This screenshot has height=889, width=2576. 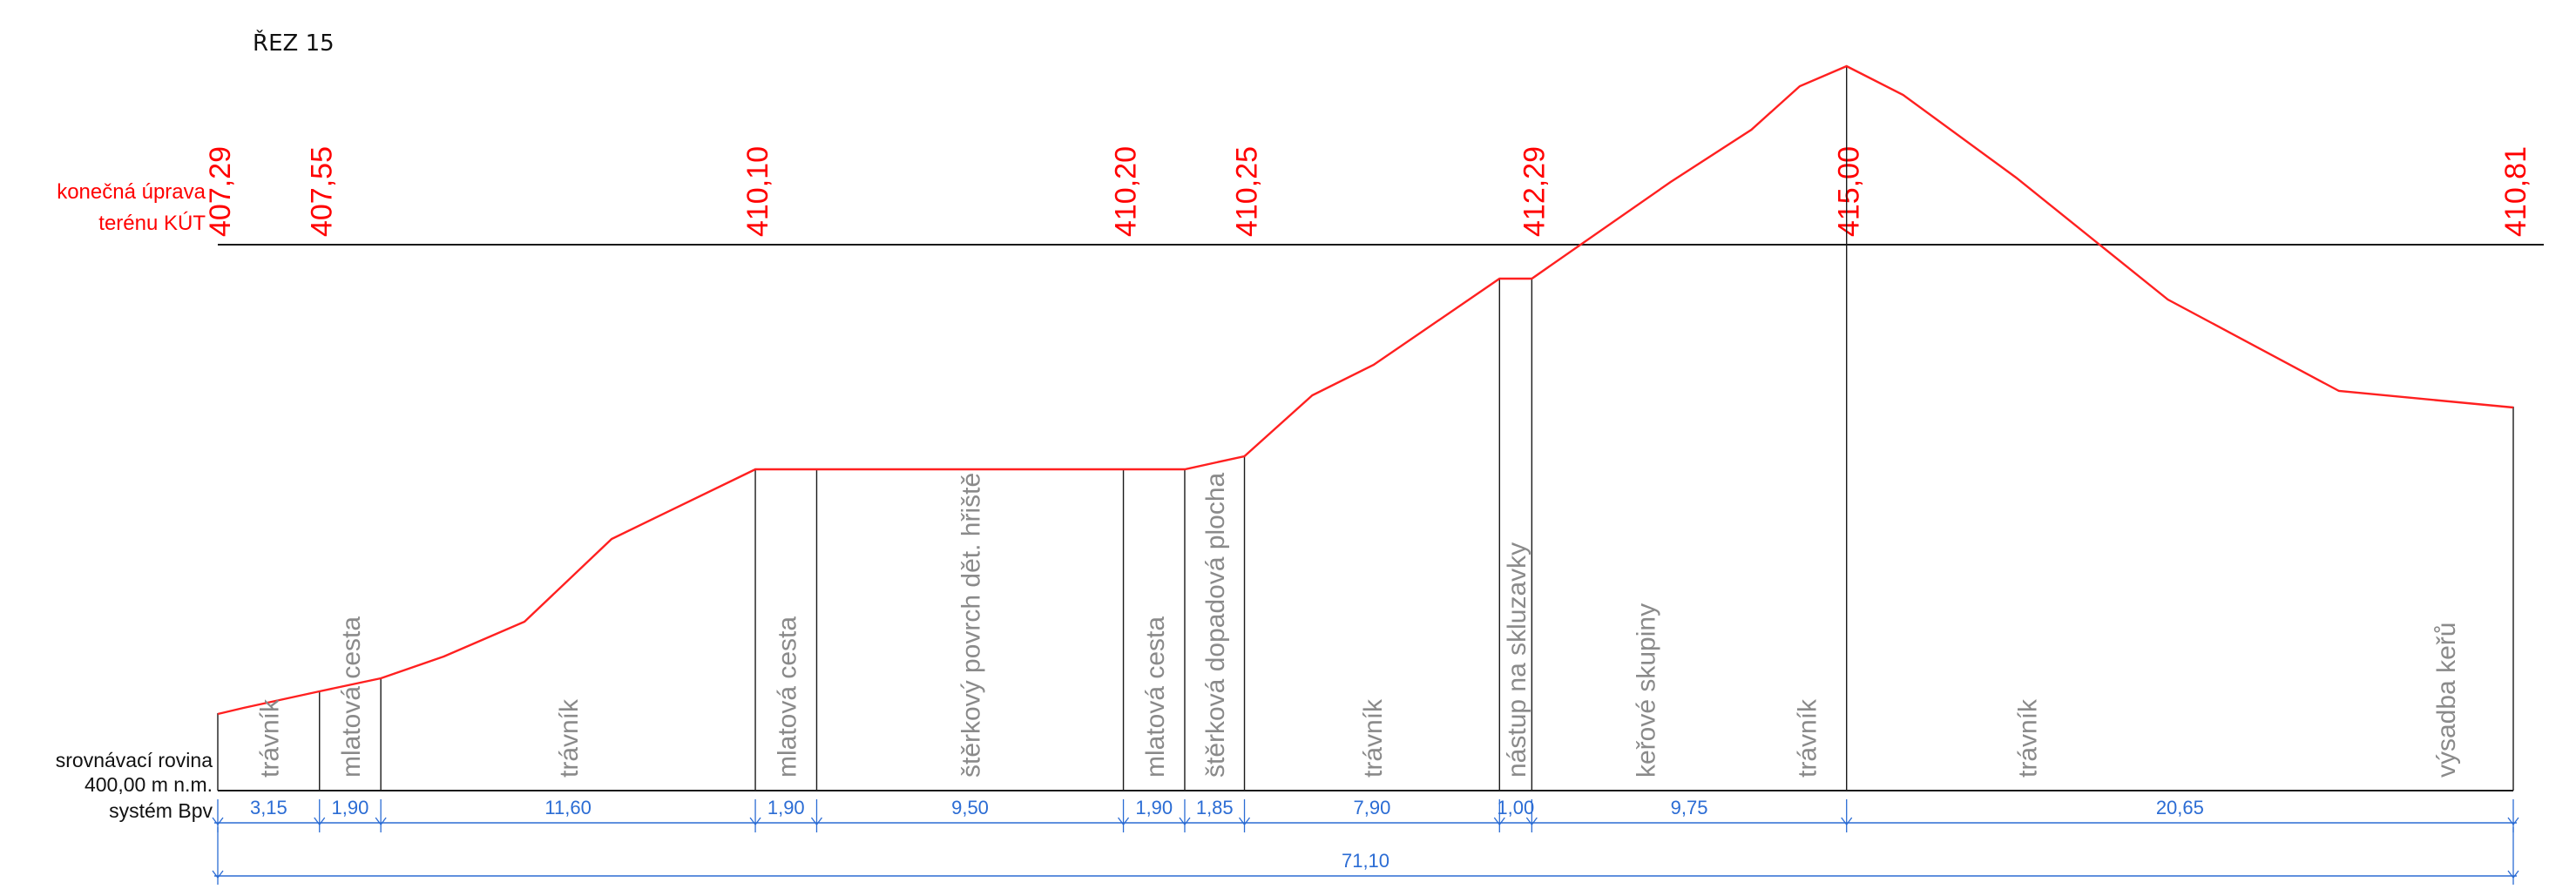 What do you see at coordinates (268, 807) in the screenshot?
I see `segment-length-label: 3,15` at bounding box center [268, 807].